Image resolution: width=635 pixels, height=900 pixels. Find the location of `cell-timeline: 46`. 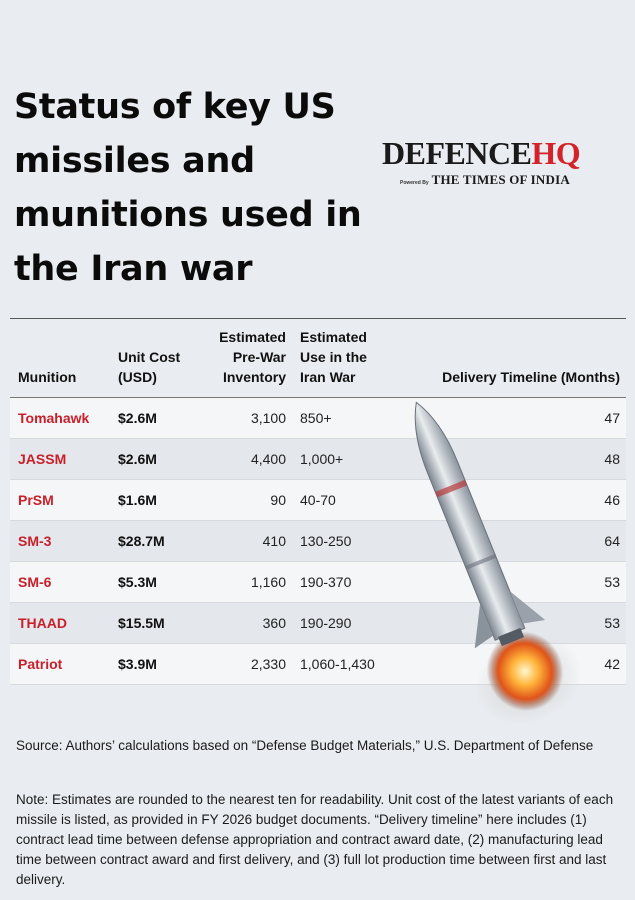

cell-timeline: 46 is located at coordinates (514, 500).